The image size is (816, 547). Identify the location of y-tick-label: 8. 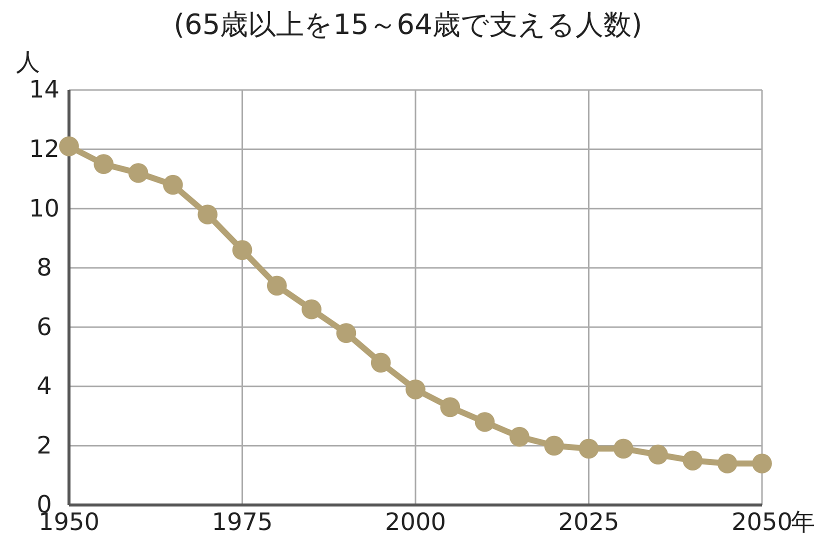
(44, 268).